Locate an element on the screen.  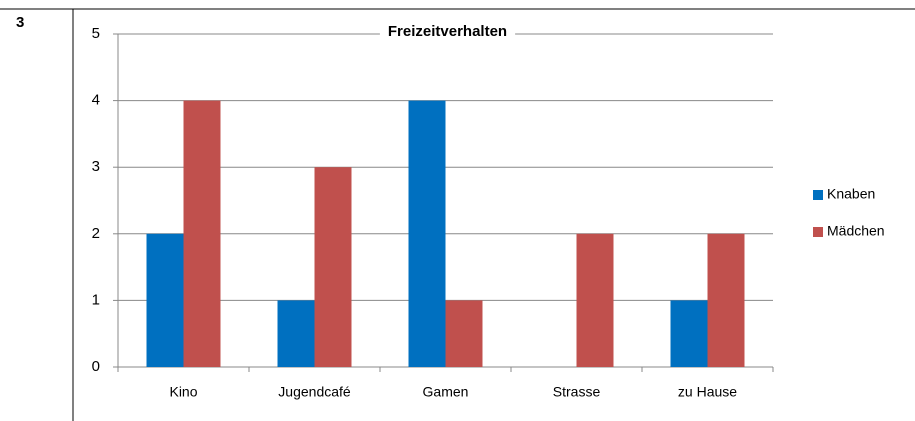
legend-label: Knaben is located at coordinates (851, 194).